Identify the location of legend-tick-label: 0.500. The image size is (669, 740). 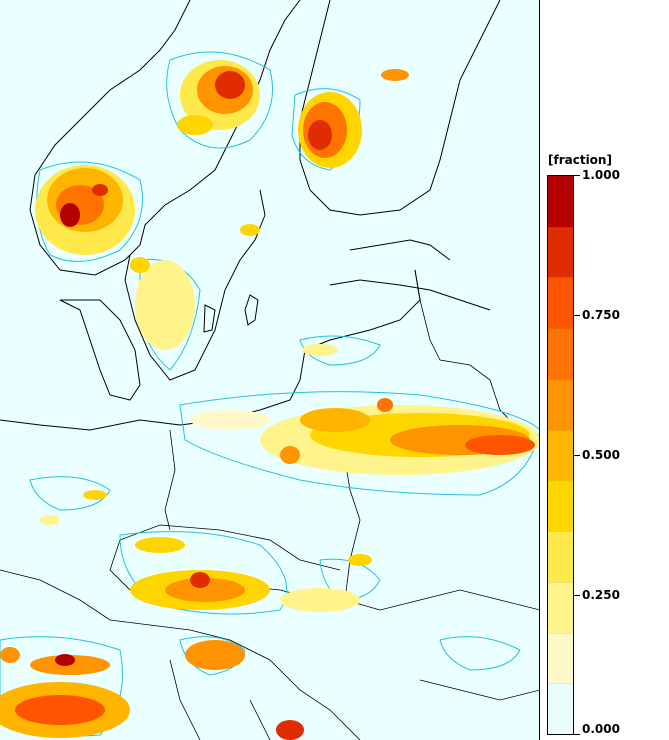
(601, 455).